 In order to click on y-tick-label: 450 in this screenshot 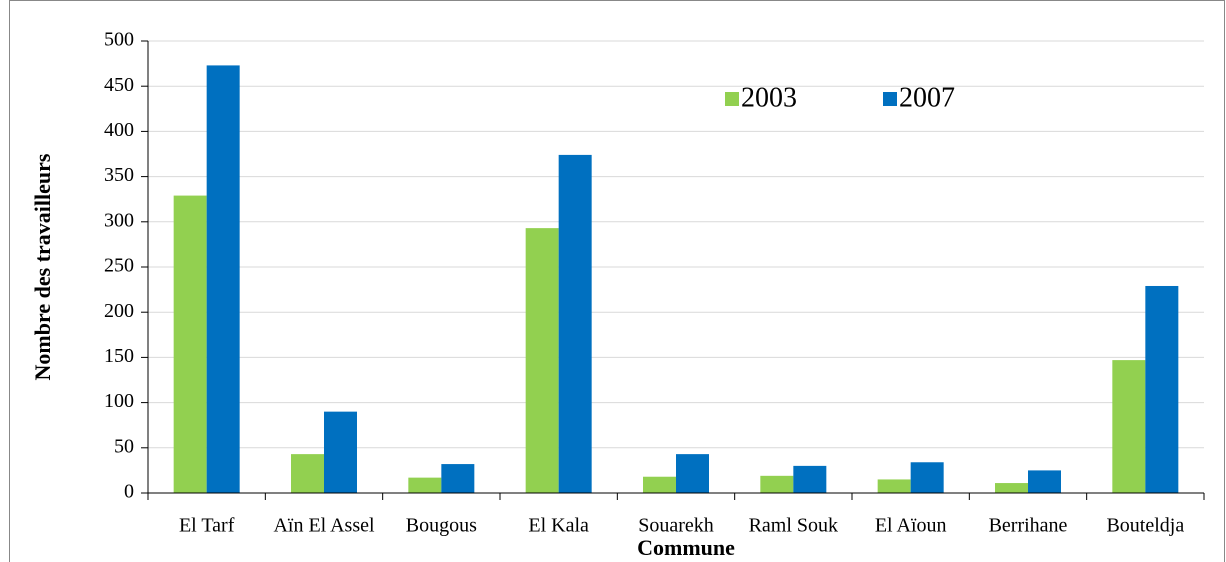, I will do `click(119, 85)`.